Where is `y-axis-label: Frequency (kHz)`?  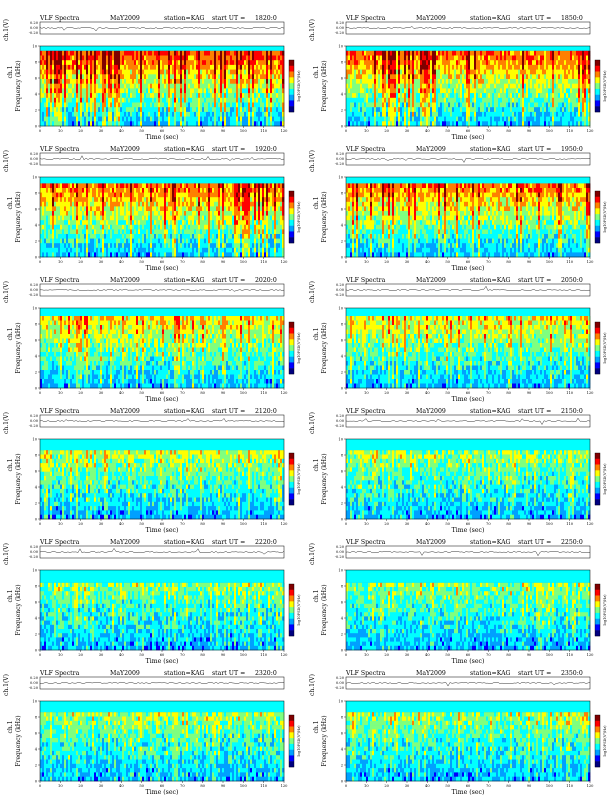 y-axis-label: Frequency (kHz) is located at coordinates (324, 85).